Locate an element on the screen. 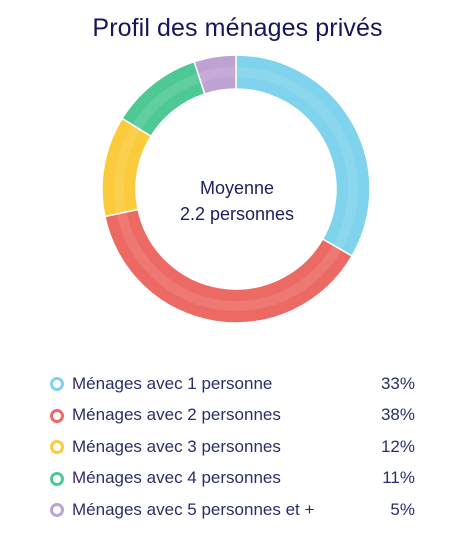  legend-item-3: Ménages avec 3 personnes 12% is located at coordinates (237, 447).